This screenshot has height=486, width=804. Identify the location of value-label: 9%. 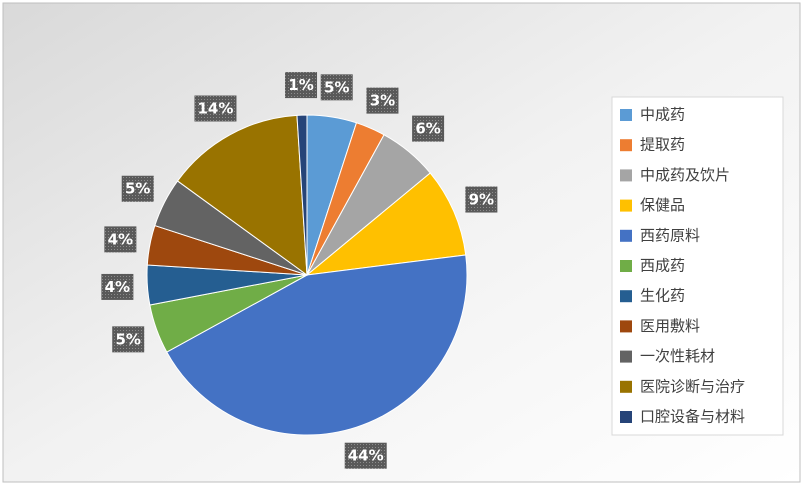
(481, 200).